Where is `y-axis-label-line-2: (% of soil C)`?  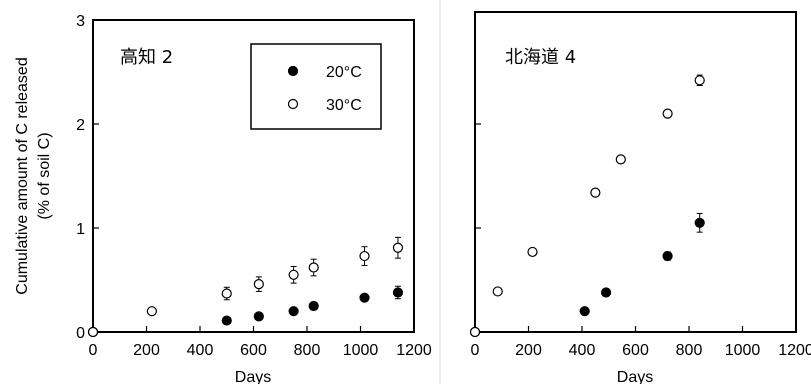 y-axis-label-line-2: (% of soil C) is located at coordinates (44, 175).